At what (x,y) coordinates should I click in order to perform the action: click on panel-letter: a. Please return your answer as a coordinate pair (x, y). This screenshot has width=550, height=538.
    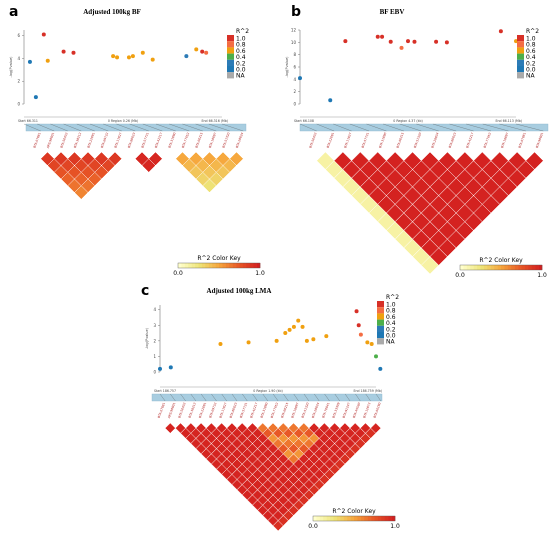
    Looking at the image, I should click on (13, 12).